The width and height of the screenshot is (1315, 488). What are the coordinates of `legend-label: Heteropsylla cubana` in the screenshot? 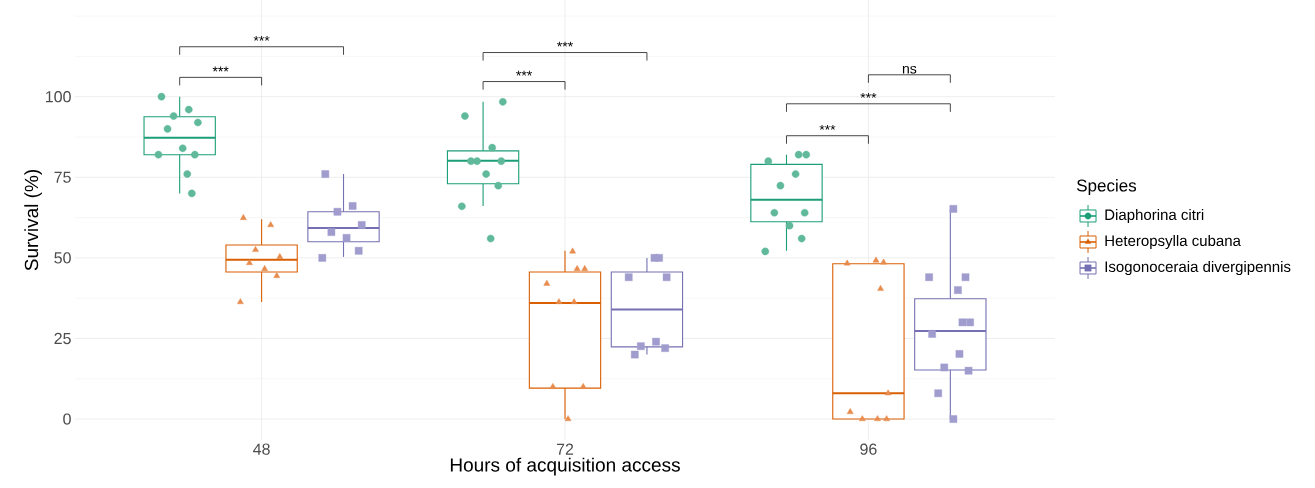 It's located at (1173, 242).